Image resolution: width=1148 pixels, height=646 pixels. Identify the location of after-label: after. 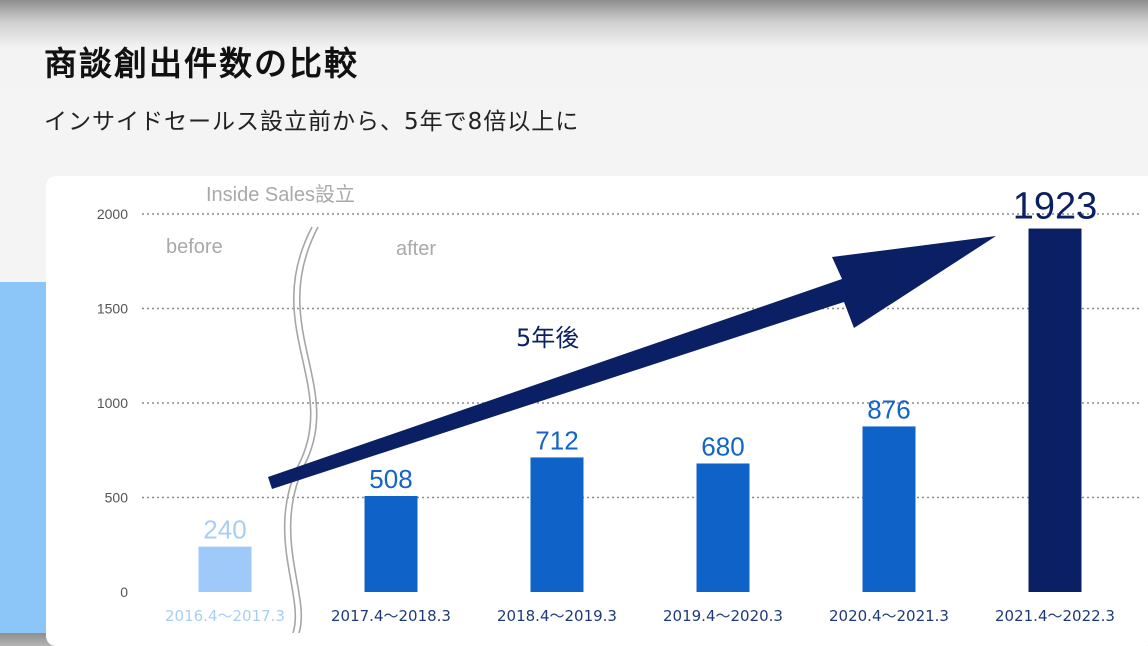
(416, 249).